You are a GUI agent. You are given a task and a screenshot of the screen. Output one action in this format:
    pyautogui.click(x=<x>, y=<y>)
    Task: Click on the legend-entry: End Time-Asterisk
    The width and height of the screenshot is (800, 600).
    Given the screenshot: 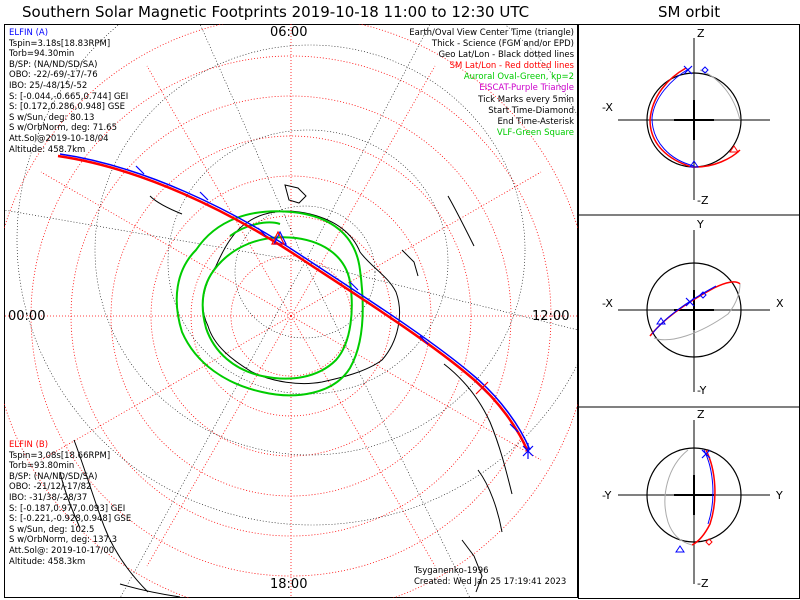 What is the action you would take?
    pyautogui.click(x=535, y=121)
    